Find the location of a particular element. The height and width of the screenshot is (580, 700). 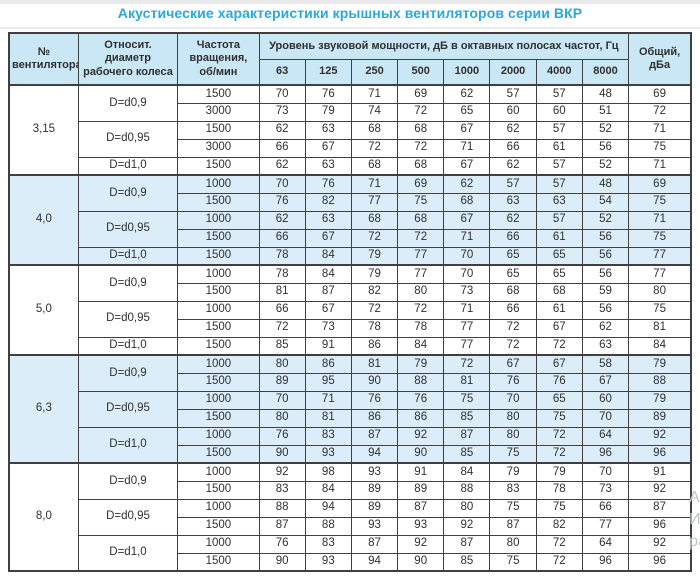

table-row: D=d1,0 1500 85 91 86 84 77 72 72 63 84 is located at coordinates (350, 346).